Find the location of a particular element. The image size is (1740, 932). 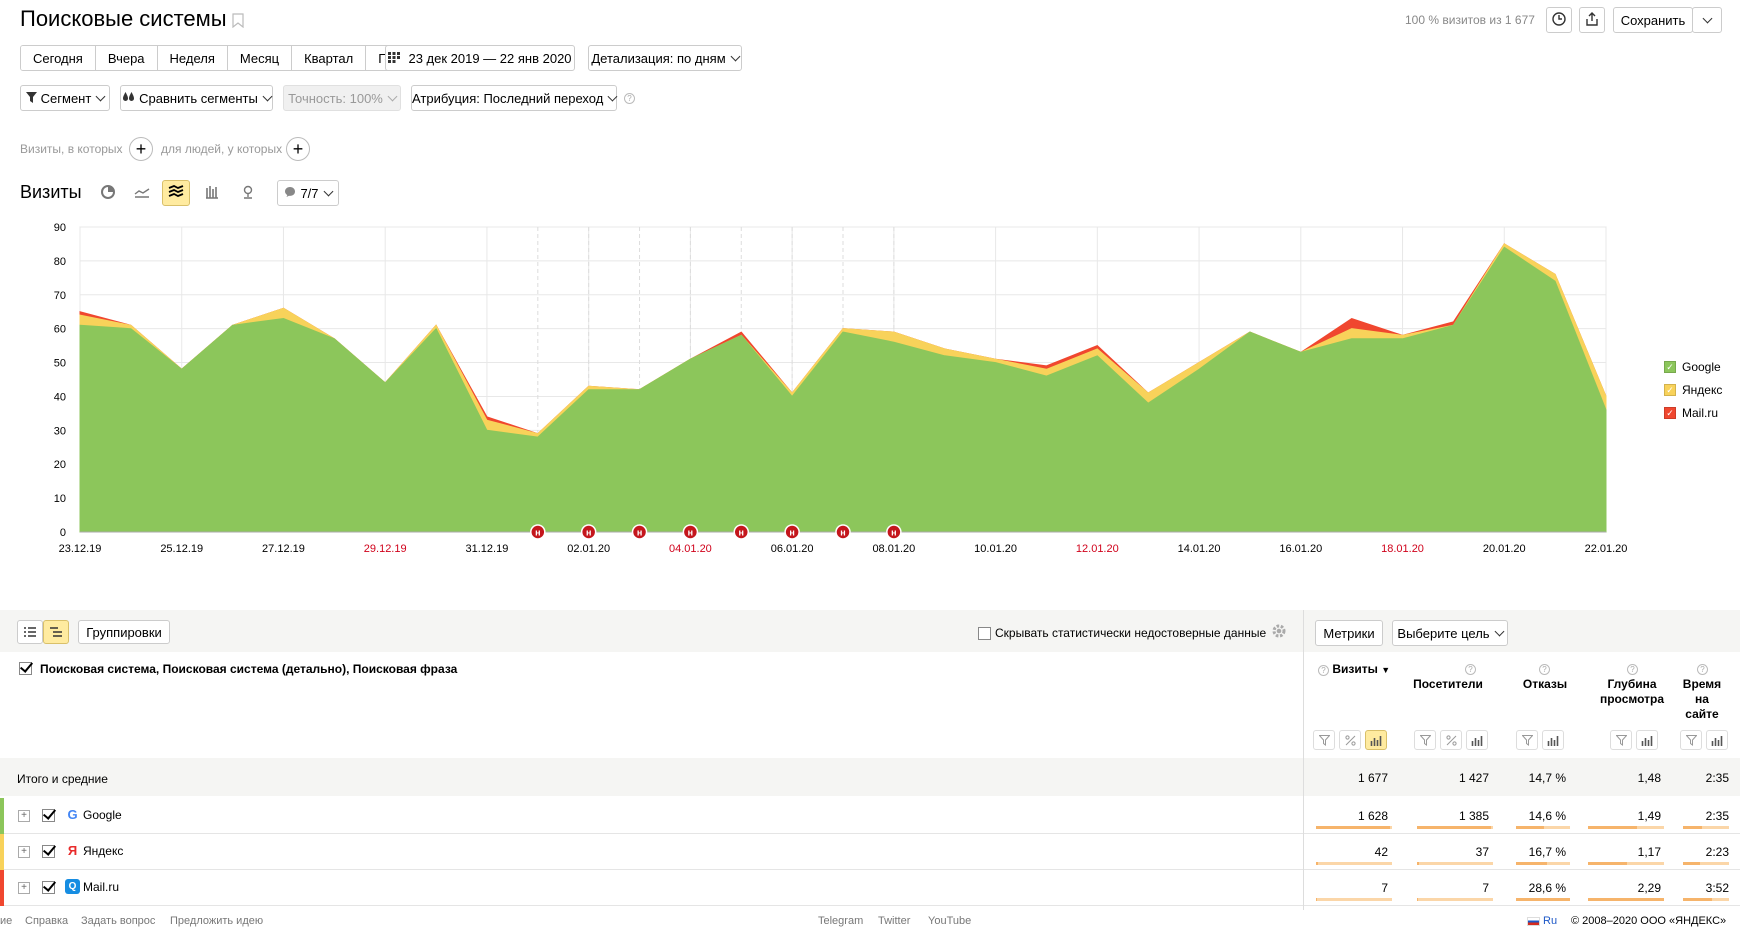

copyright: © 2008–2020 ООО «ЯНДЕКС» is located at coordinates (1649, 921).